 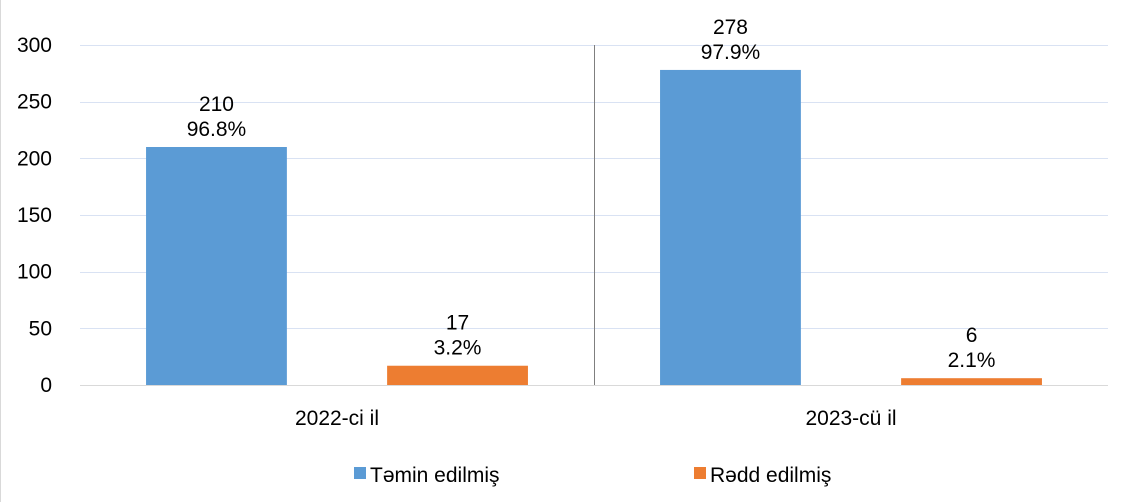 What do you see at coordinates (46, 385) in the screenshot?
I see `y-tick-label: 0` at bounding box center [46, 385].